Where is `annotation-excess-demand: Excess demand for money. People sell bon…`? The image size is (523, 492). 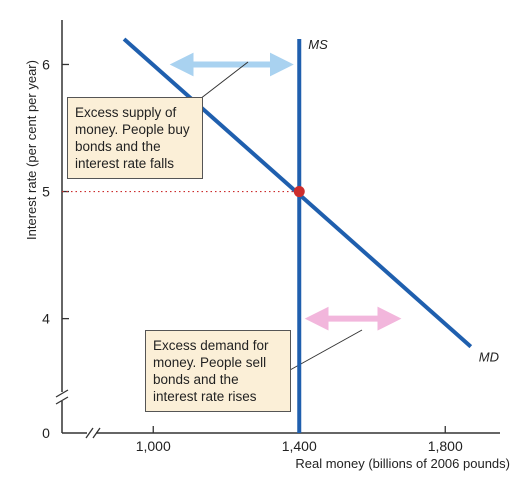 annotation-excess-demand: Excess demand for money. People sell bon… is located at coordinates (218, 371).